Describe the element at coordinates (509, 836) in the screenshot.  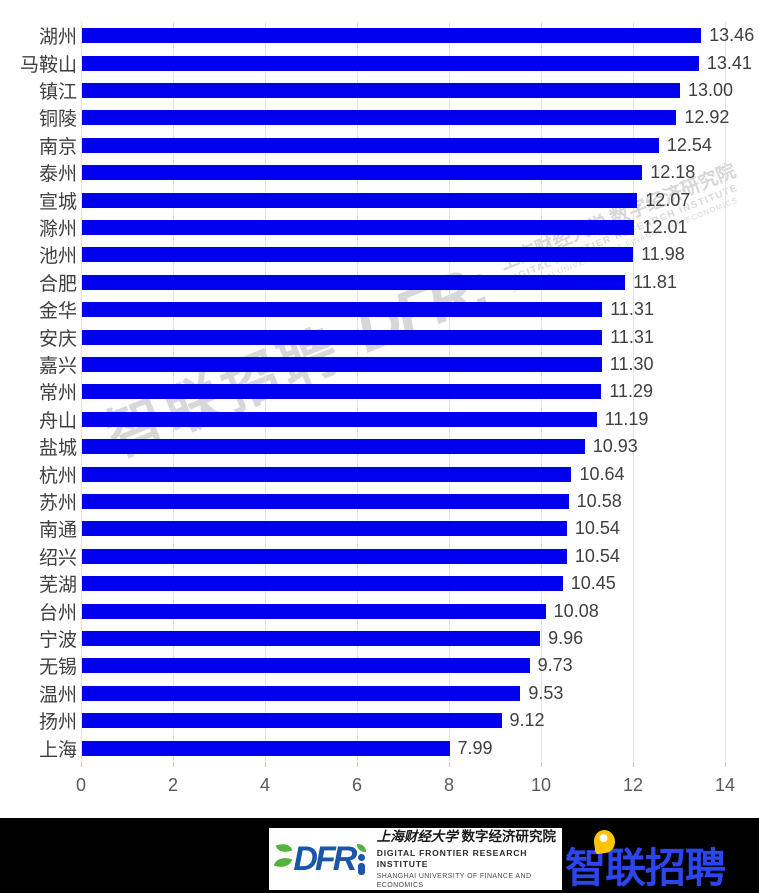
I see `institute-cn-name: 数字经济研究院` at that location.